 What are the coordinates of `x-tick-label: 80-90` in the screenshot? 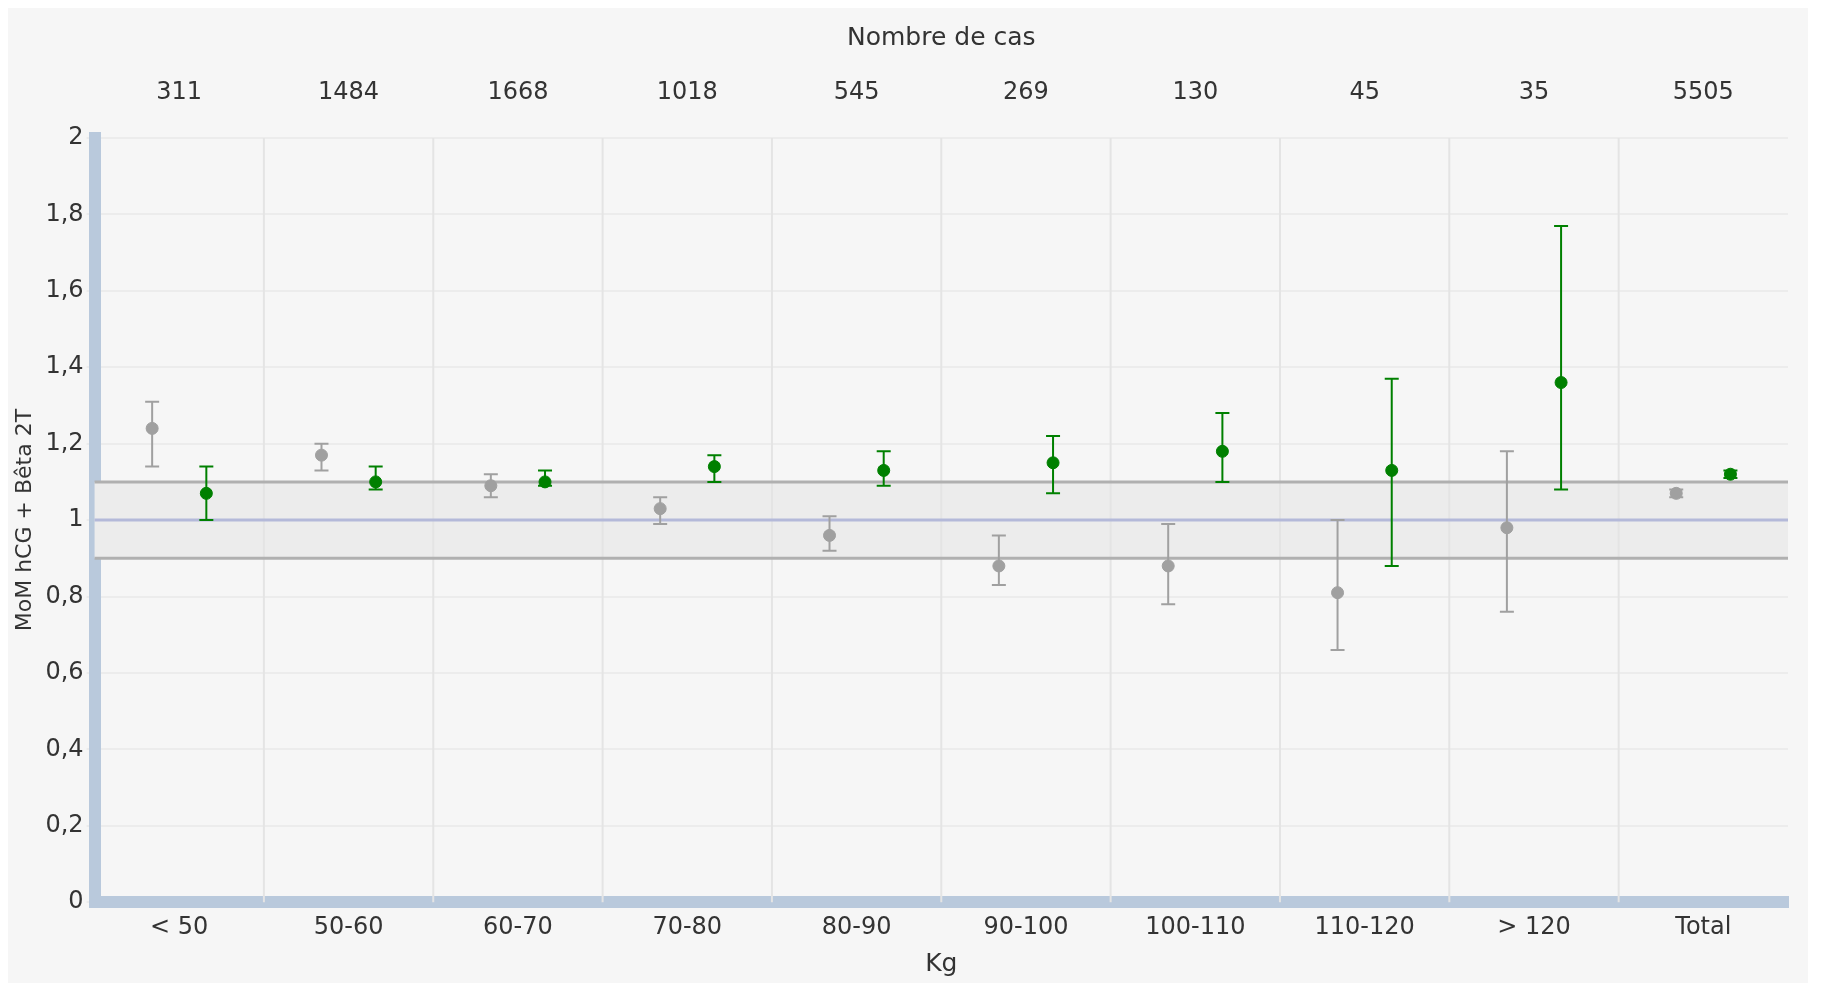 It's located at (856, 925).